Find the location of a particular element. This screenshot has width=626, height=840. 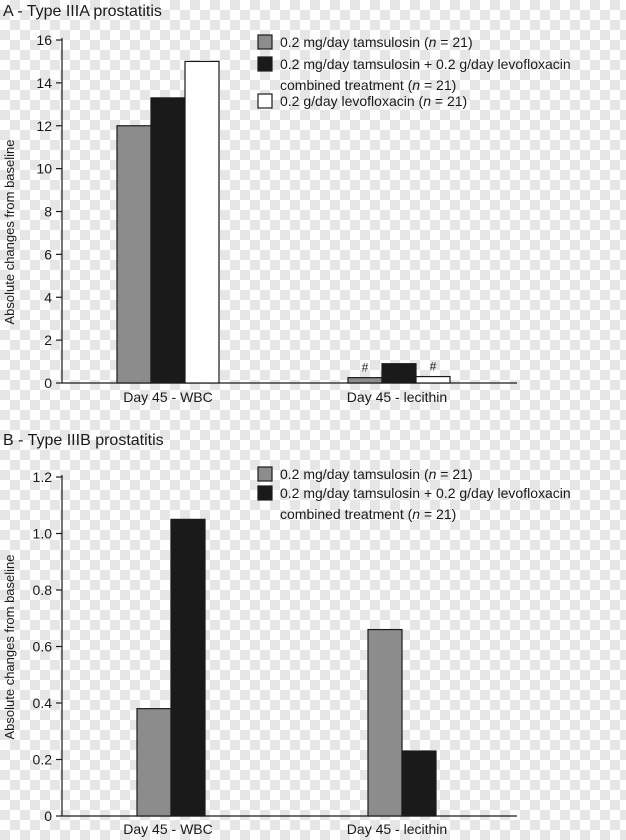

y-tick-label: 0.6 is located at coordinates (43, 647).